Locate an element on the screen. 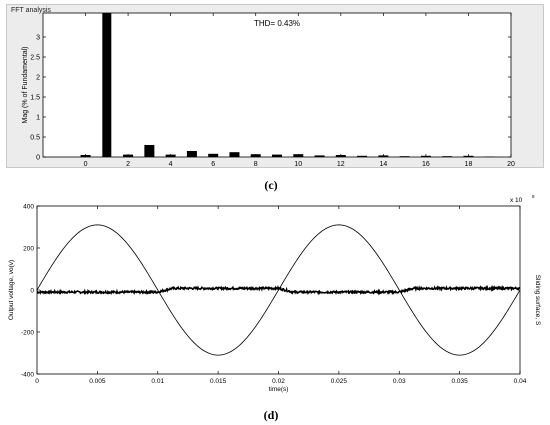  time-x-tick-label: 0.04 is located at coordinates (520, 381).